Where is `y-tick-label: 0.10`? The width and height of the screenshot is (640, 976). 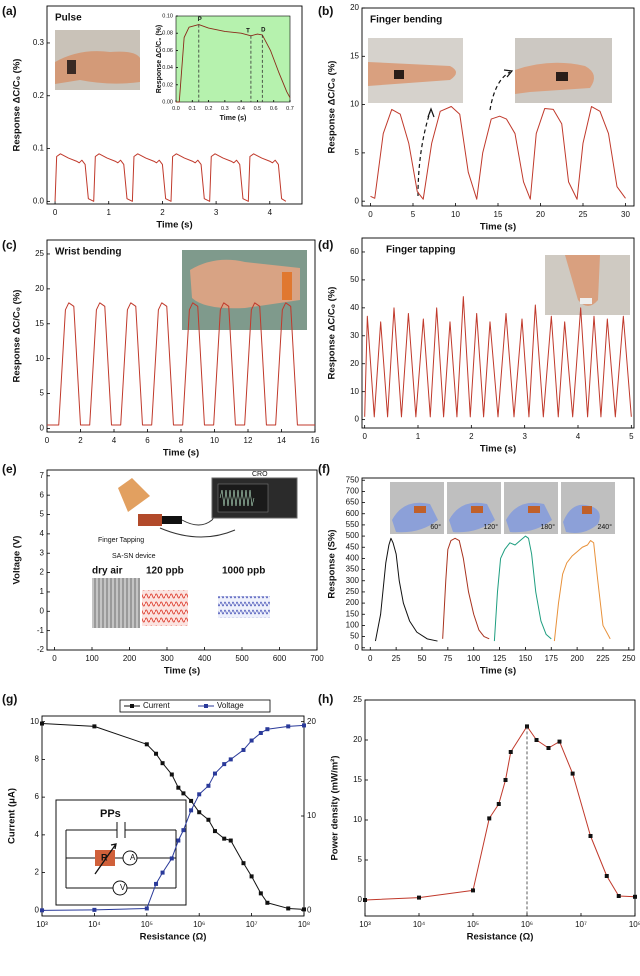
y-tick-label: 0.10 is located at coordinates (167, 16).